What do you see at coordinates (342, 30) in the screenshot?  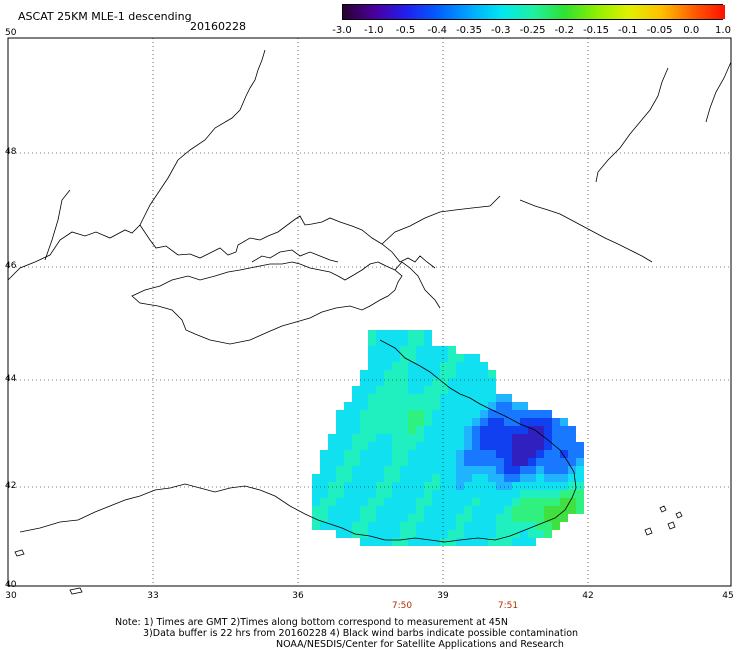 I see `color-scale-label: -3.0` at bounding box center [342, 30].